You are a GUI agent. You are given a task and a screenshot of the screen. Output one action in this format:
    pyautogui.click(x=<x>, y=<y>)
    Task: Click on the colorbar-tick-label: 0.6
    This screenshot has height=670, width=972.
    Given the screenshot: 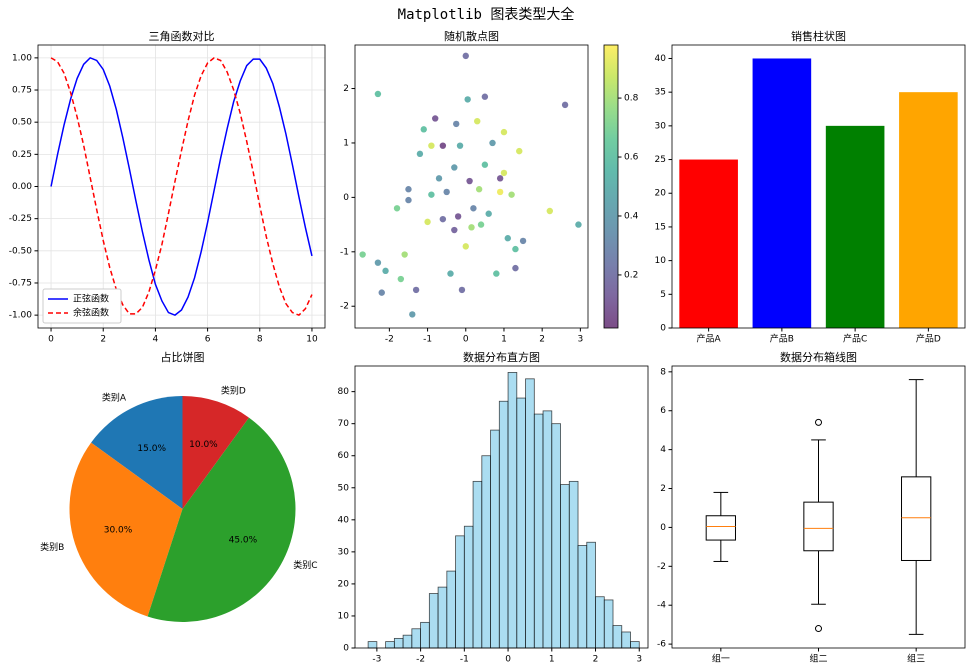 What is the action you would take?
    pyautogui.click(x=631, y=158)
    